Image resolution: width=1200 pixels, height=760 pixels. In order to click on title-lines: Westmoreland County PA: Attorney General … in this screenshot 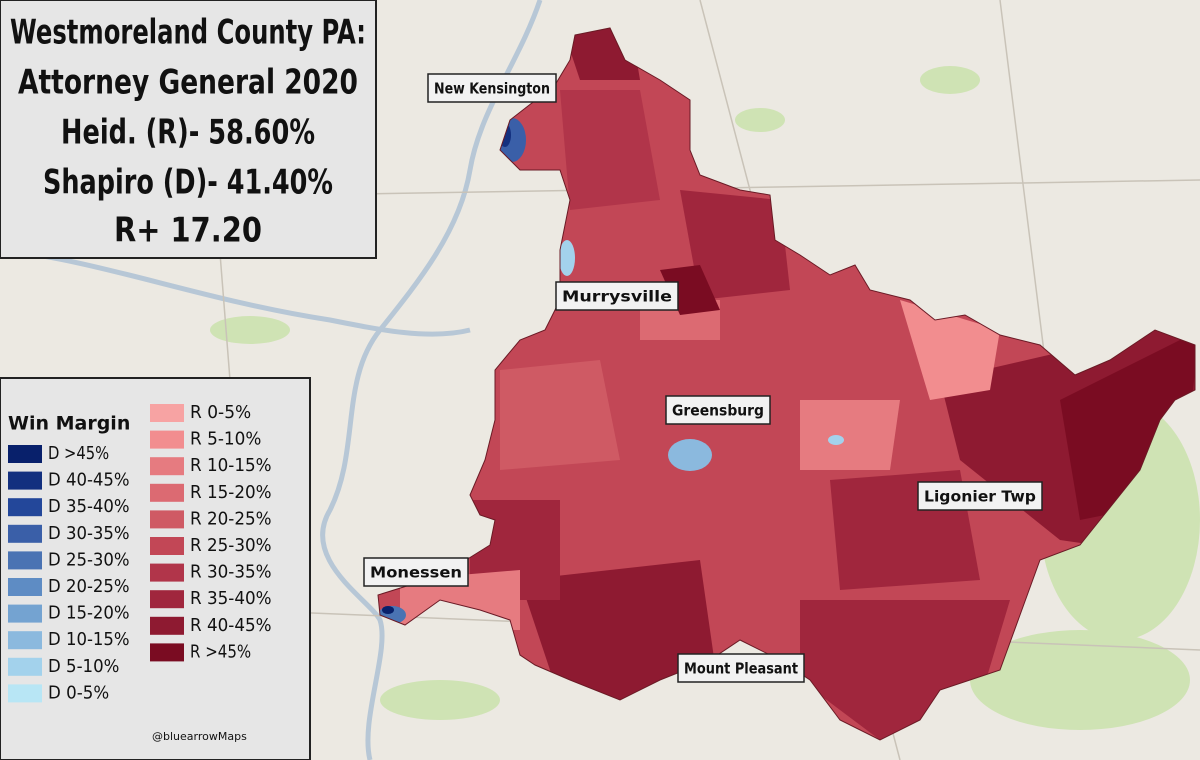, I will do `click(188, 132)`.